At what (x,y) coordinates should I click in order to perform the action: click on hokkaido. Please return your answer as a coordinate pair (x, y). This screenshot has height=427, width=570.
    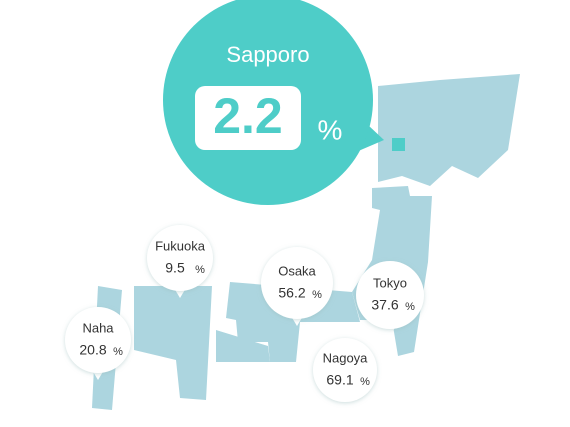
    Looking at the image, I should click on (449, 130).